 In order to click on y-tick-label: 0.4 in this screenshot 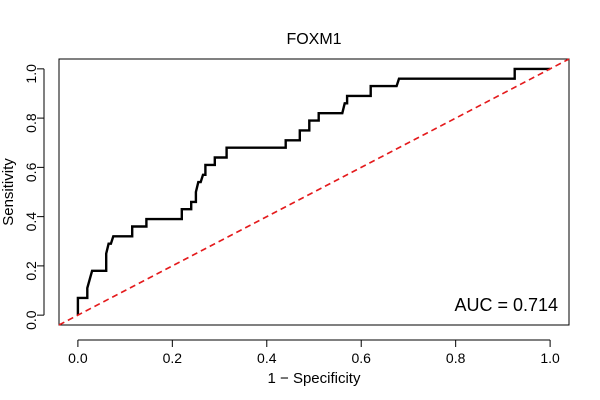, I will do `click(31, 222)`.